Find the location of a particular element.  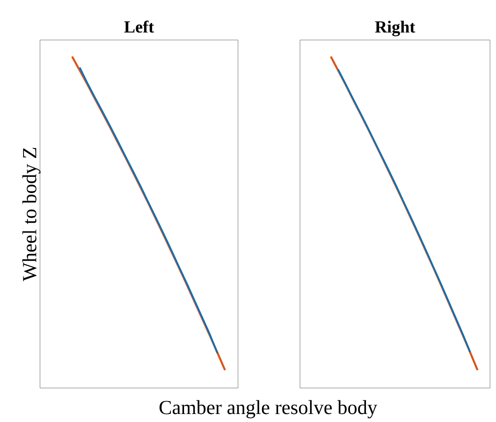

chart-title: Left is located at coordinates (139, 26).